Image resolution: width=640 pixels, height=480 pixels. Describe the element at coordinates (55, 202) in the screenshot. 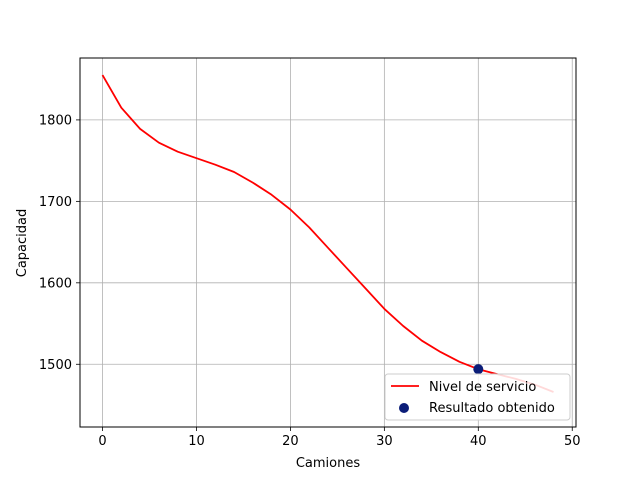

I see `y-tick-label: 1700` at that location.